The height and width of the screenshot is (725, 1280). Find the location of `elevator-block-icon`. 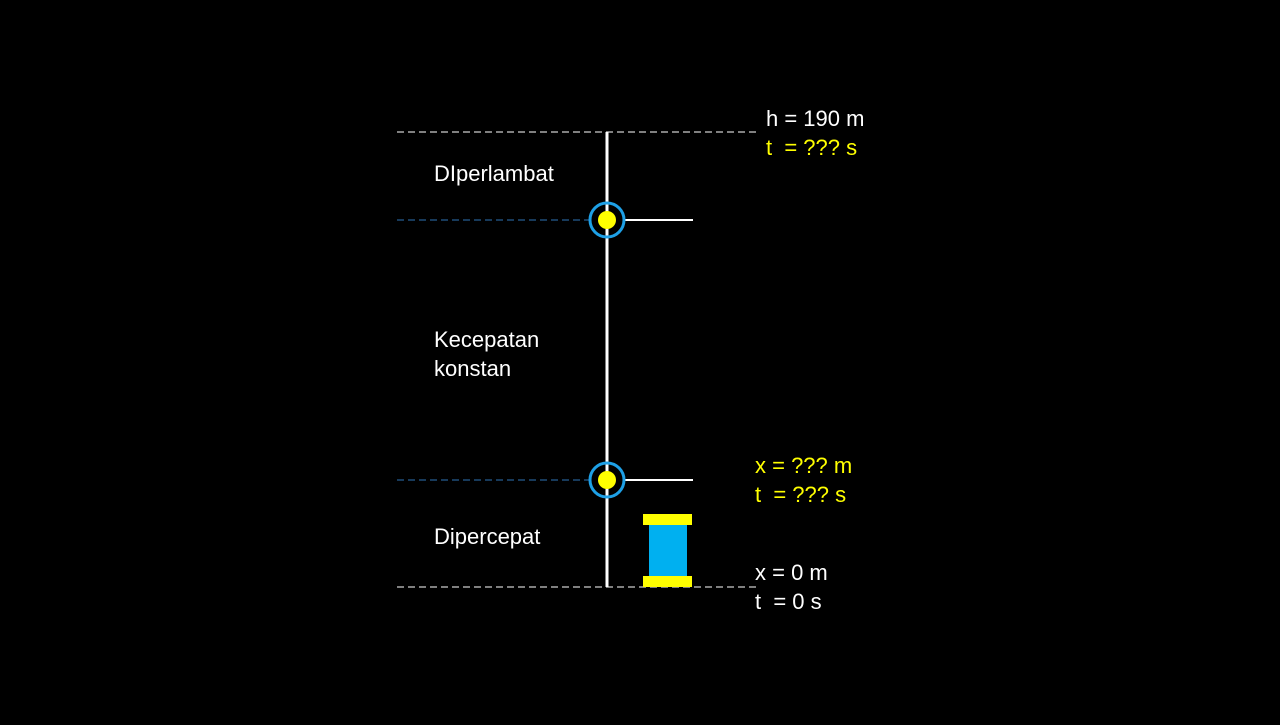

elevator-block-icon is located at coordinates (667, 550).